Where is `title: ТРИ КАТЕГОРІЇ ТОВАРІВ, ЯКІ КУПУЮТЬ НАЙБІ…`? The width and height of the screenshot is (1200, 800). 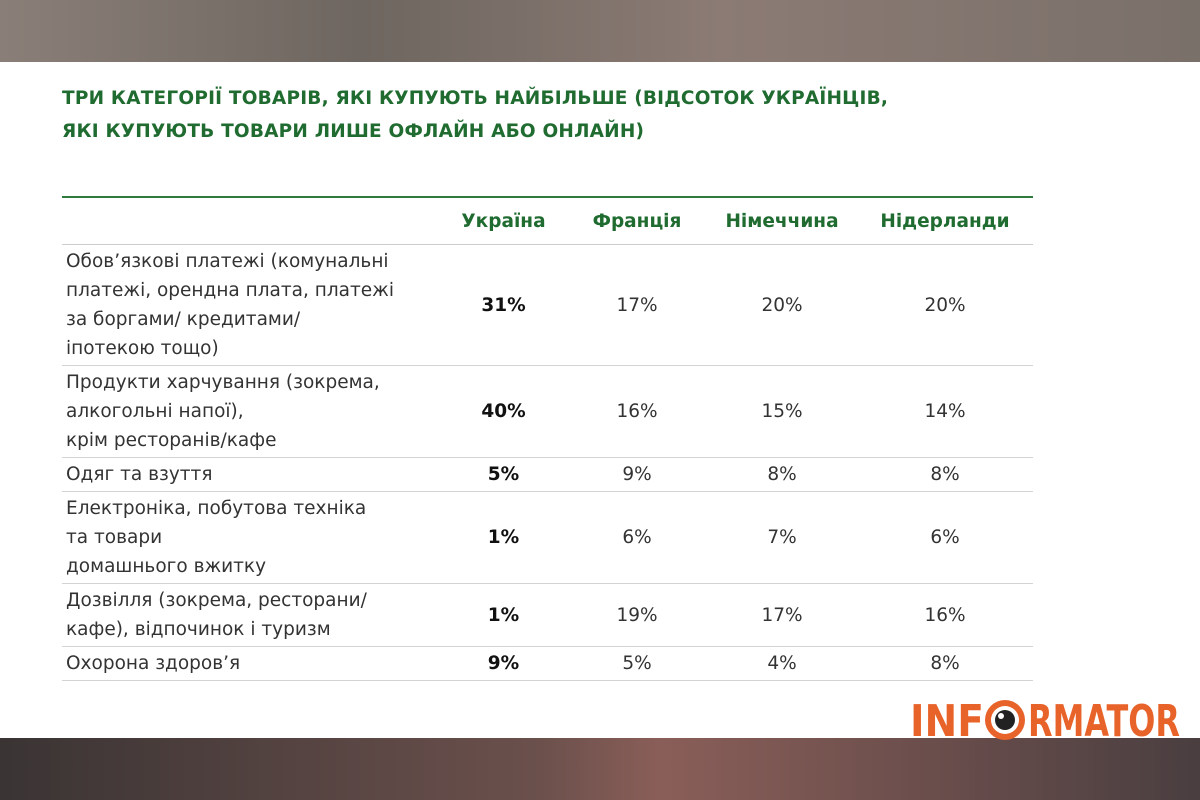
title: ТРИ КАТЕГОРІЇ ТОВАРІВ, ЯКІ КУПУЮТЬ НАЙБІ… is located at coordinates (475, 115).